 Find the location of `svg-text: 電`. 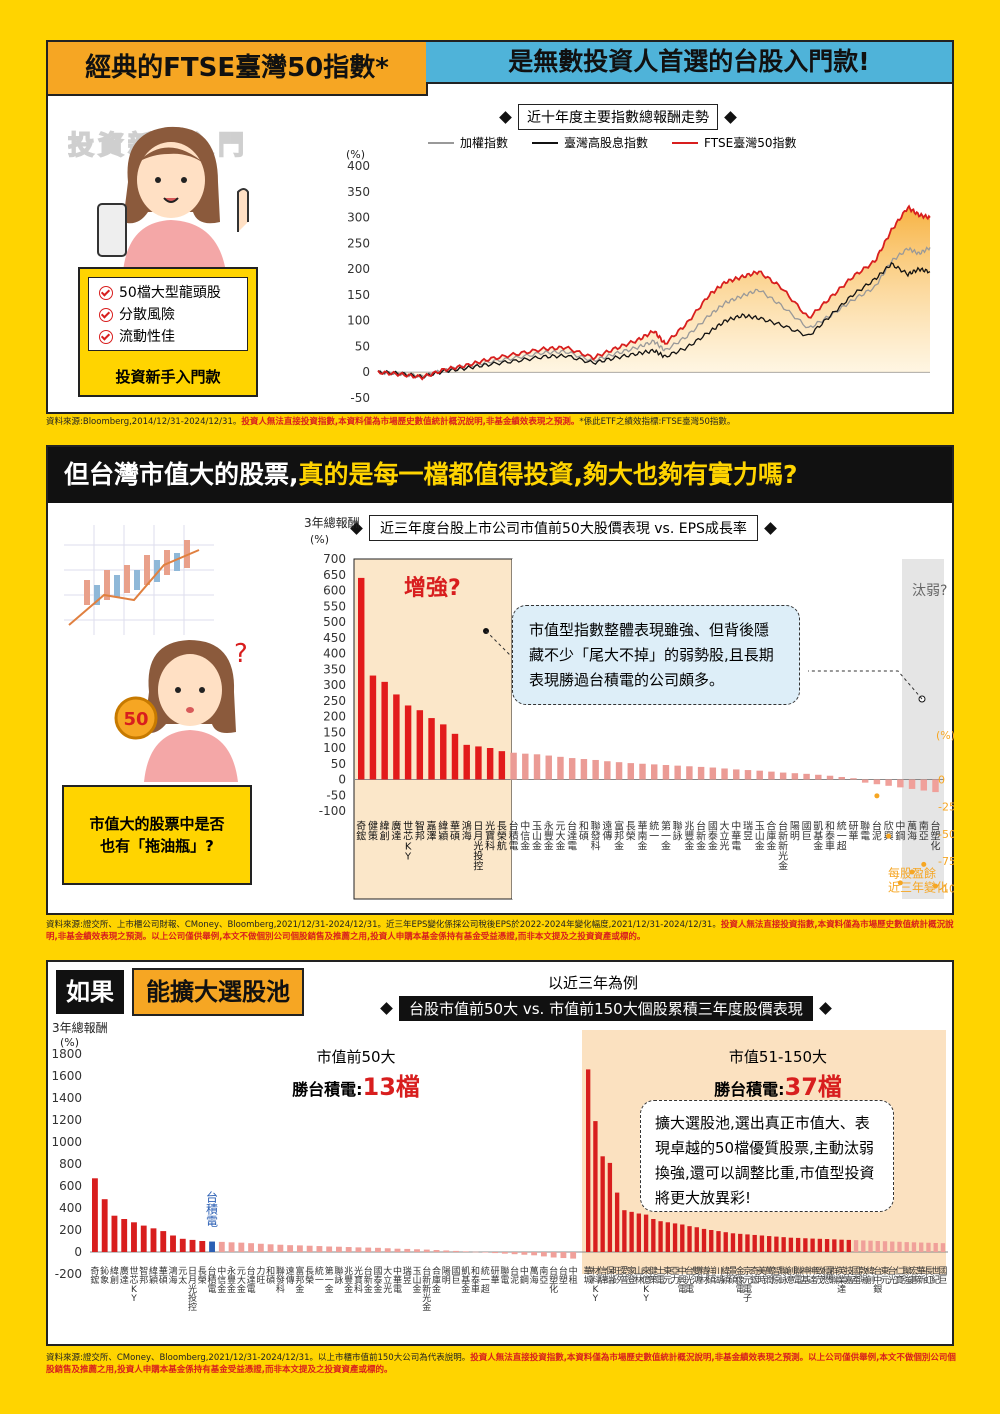

svg-text: 電 is located at coordinates (397, 1289).